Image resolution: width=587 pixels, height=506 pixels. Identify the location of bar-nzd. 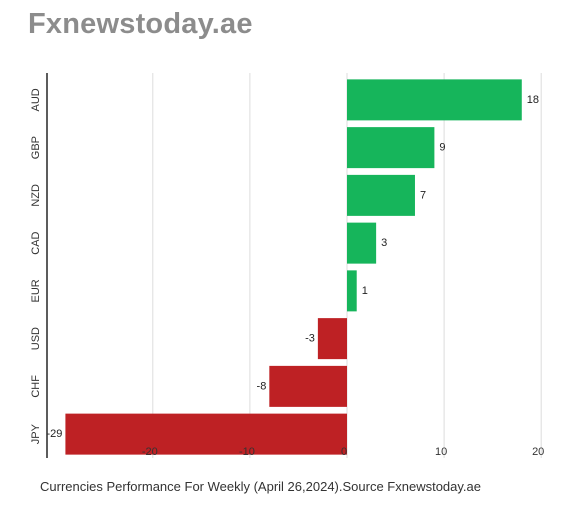
(381, 195).